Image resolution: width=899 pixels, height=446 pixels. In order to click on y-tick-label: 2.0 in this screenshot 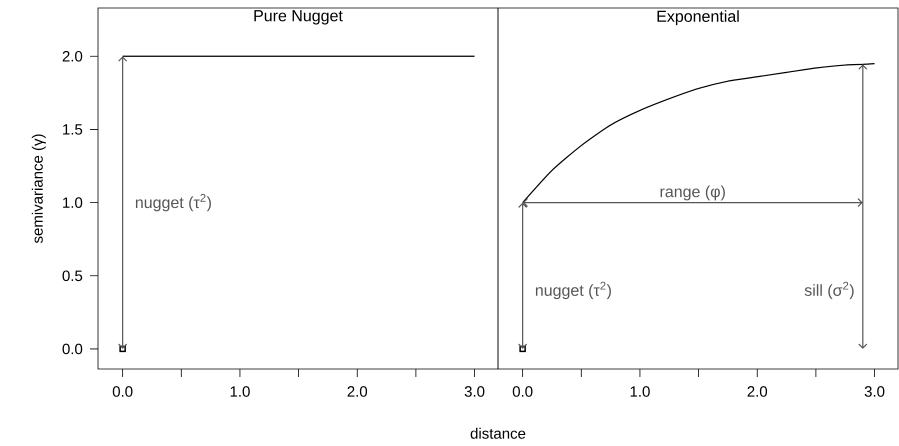, I will do `click(72, 56)`.